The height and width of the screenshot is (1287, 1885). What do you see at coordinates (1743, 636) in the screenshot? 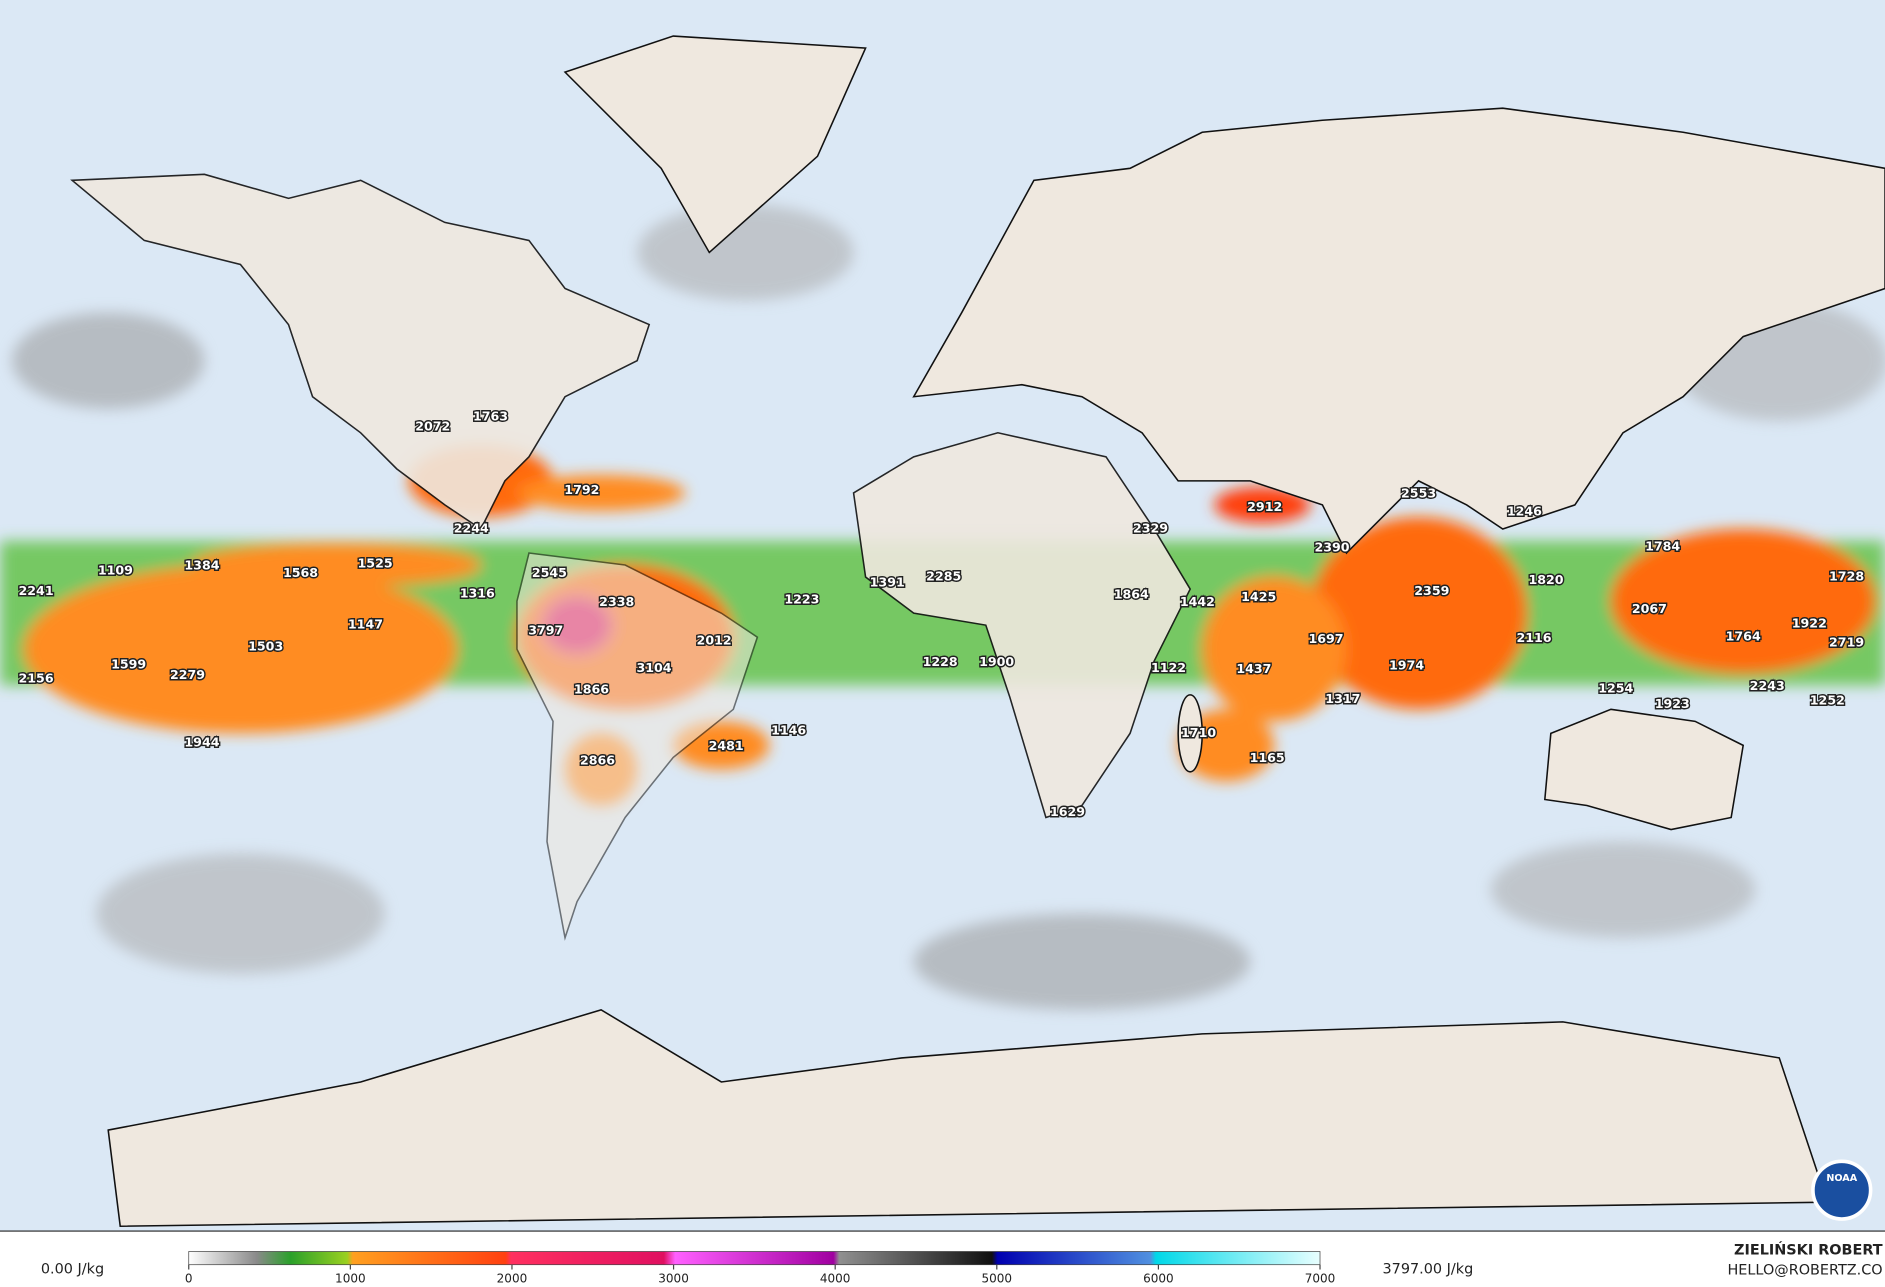
I see `cape-value: 1764` at bounding box center [1743, 636].